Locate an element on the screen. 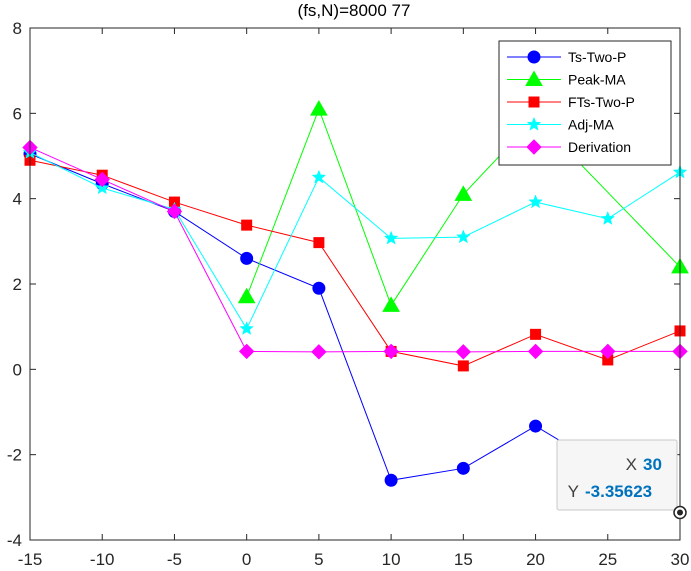  x-tick-label: -15 is located at coordinates (30, 559).